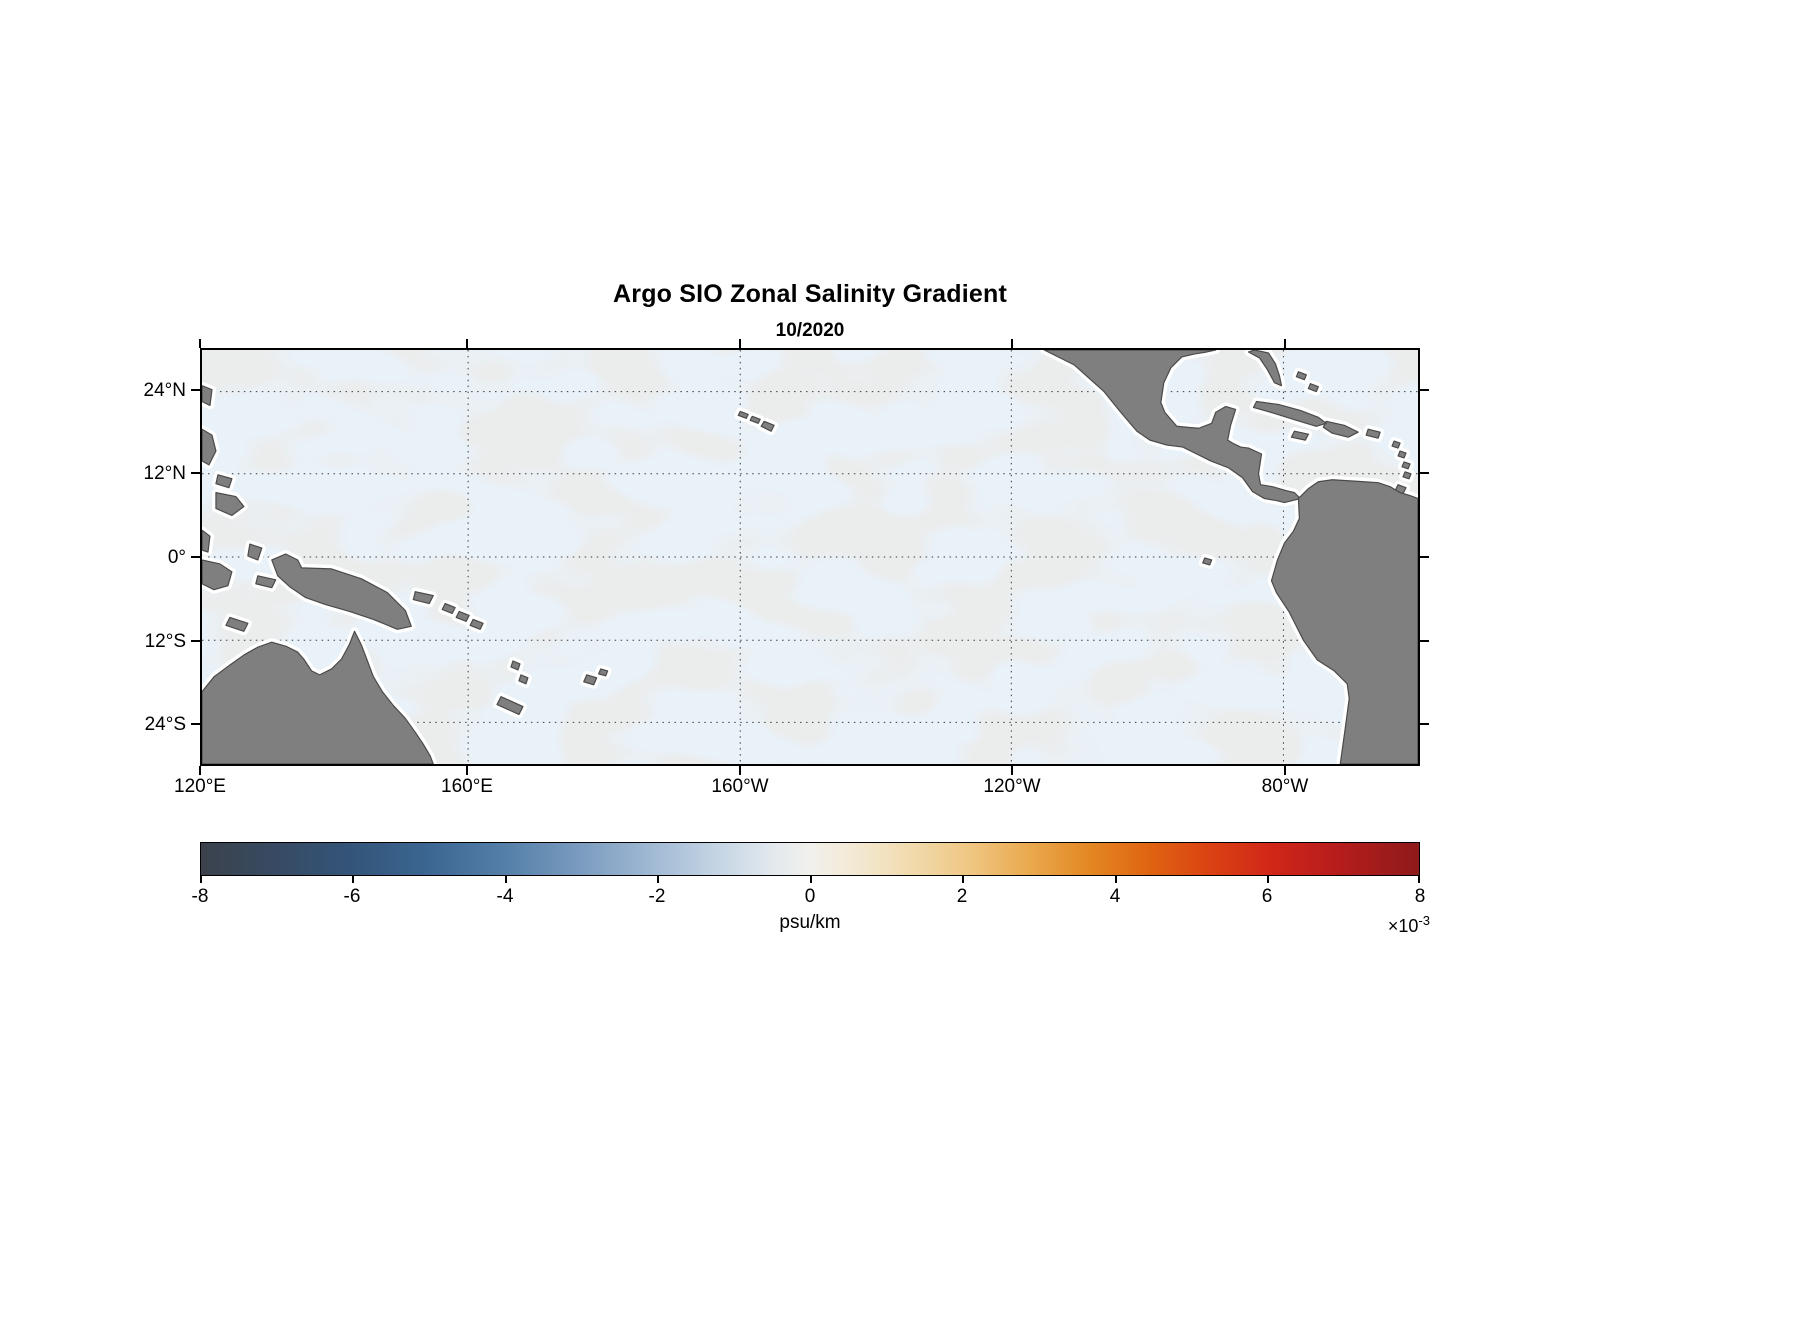 The width and height of the screenshot is (1808, 1333). Describe the element at coordinates (1115, 896) in the screenshot. I see `colorbar-tick-label-4: 4` at that location.